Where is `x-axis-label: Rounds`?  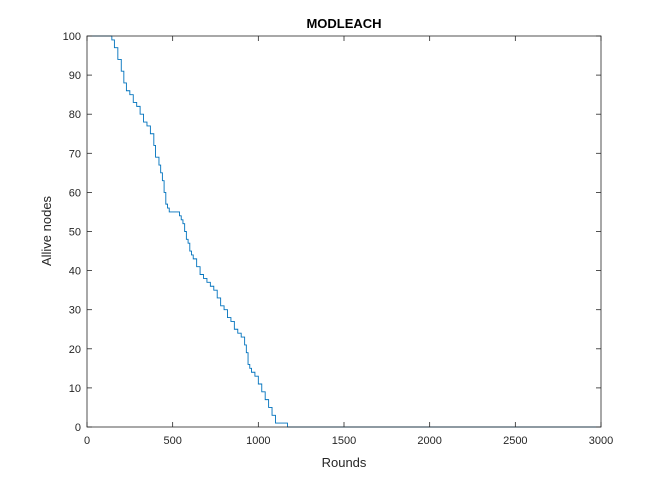 x-axis-label: Rounds is located at coordinates (344, 462).